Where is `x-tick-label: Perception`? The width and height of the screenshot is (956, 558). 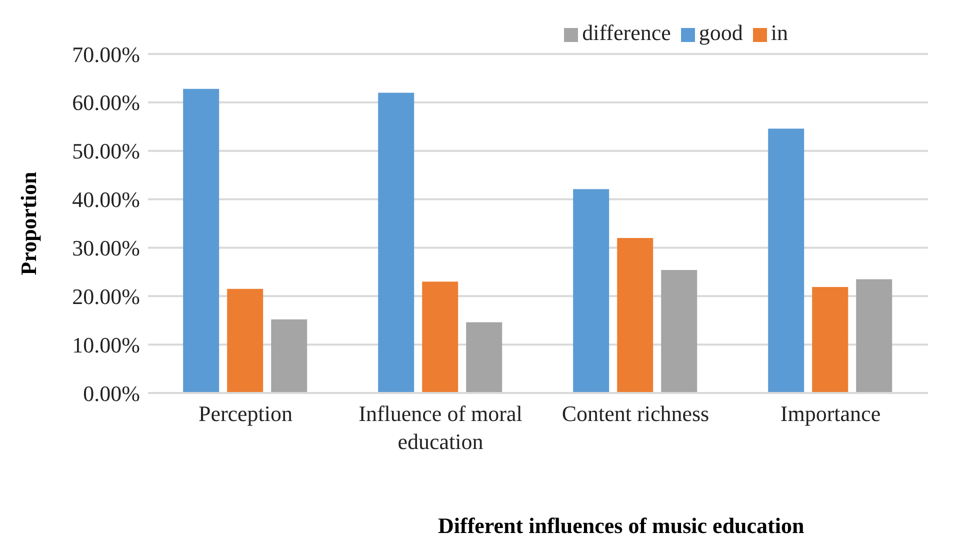 x-tick-label: Perception is located at coordinates (245, 413).